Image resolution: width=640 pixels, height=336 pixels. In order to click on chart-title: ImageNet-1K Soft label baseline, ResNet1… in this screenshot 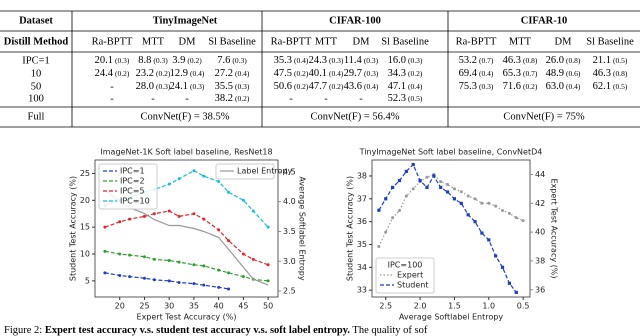, I will do `click(186, 152)`.